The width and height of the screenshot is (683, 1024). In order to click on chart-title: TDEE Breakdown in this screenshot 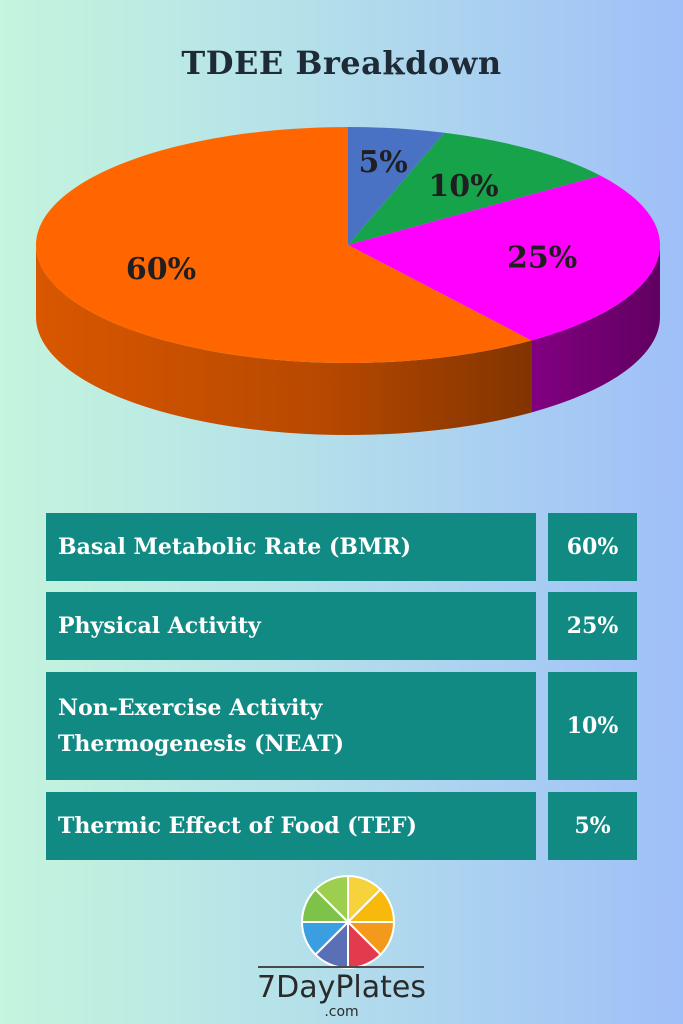, I will do `click(341, 63)`.